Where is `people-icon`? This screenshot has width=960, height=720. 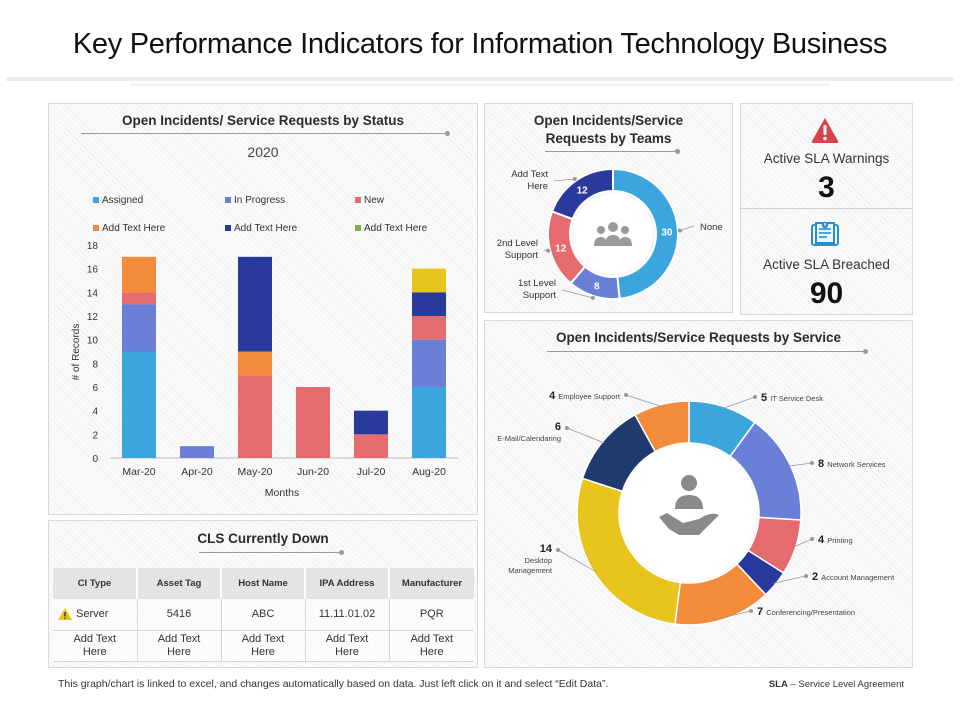 people-icon is located at coordinates (613, 234).